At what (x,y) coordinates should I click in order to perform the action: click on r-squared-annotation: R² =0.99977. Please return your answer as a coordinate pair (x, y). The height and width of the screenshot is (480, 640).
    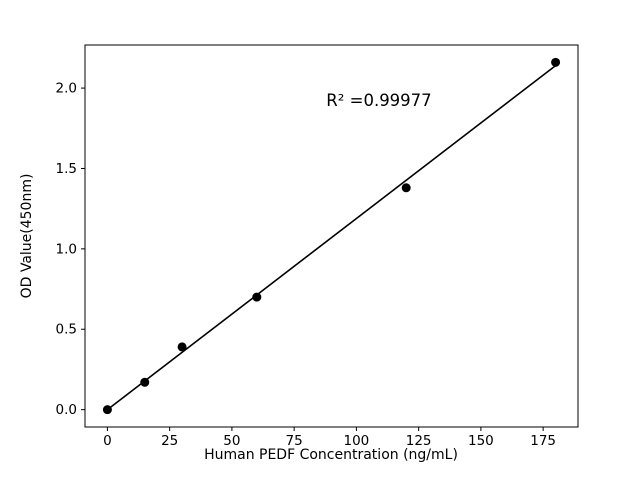
    Looking at the image, I should click on (378, 100).